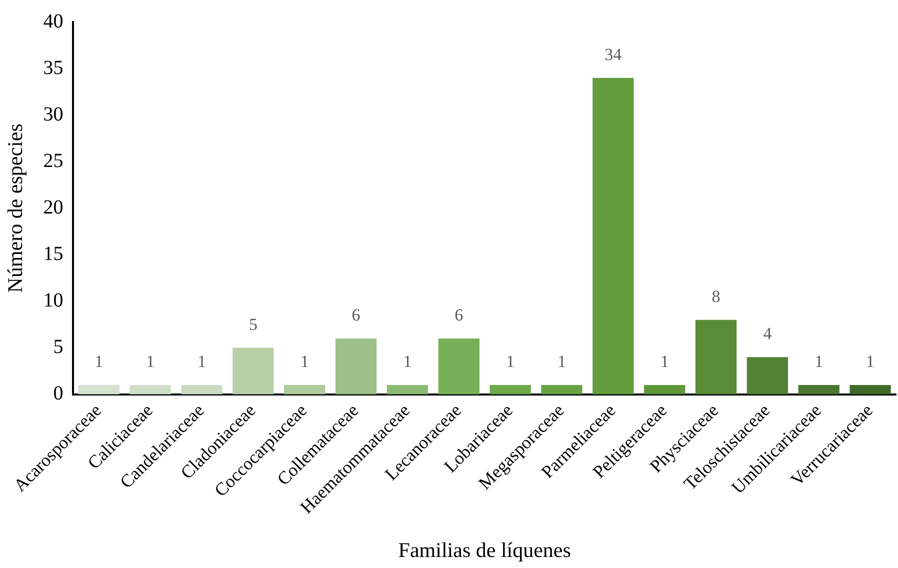  What do you see at coordinates (484, 550) in the screenshot?
I see `x-axis-title: Familias de líquenes` at bounding box center [484, 550].